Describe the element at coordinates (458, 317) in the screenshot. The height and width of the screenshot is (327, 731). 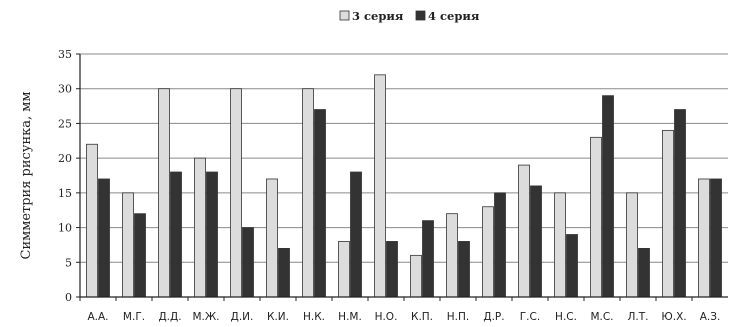
I see `x-tick-label: Н.П.` at that location.